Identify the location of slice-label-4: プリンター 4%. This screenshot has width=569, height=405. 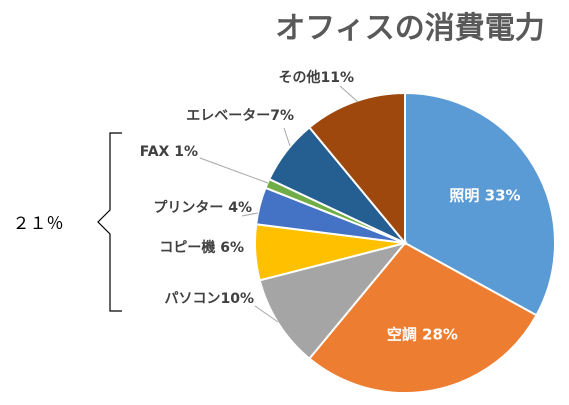
(202, 208).